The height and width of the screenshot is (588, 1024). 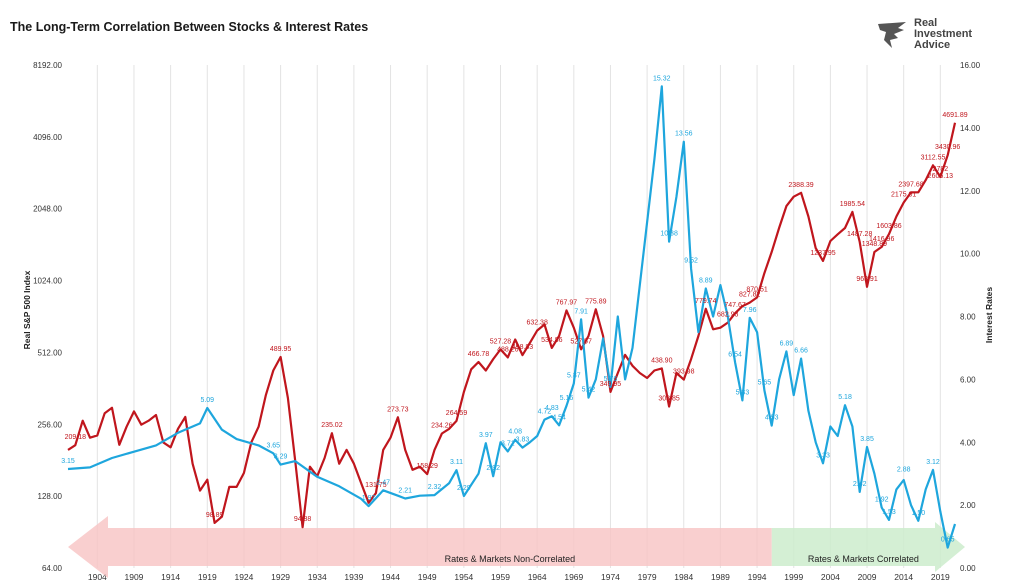 I want to click on brand-line-2: Investment, so click(x=943, y=34).